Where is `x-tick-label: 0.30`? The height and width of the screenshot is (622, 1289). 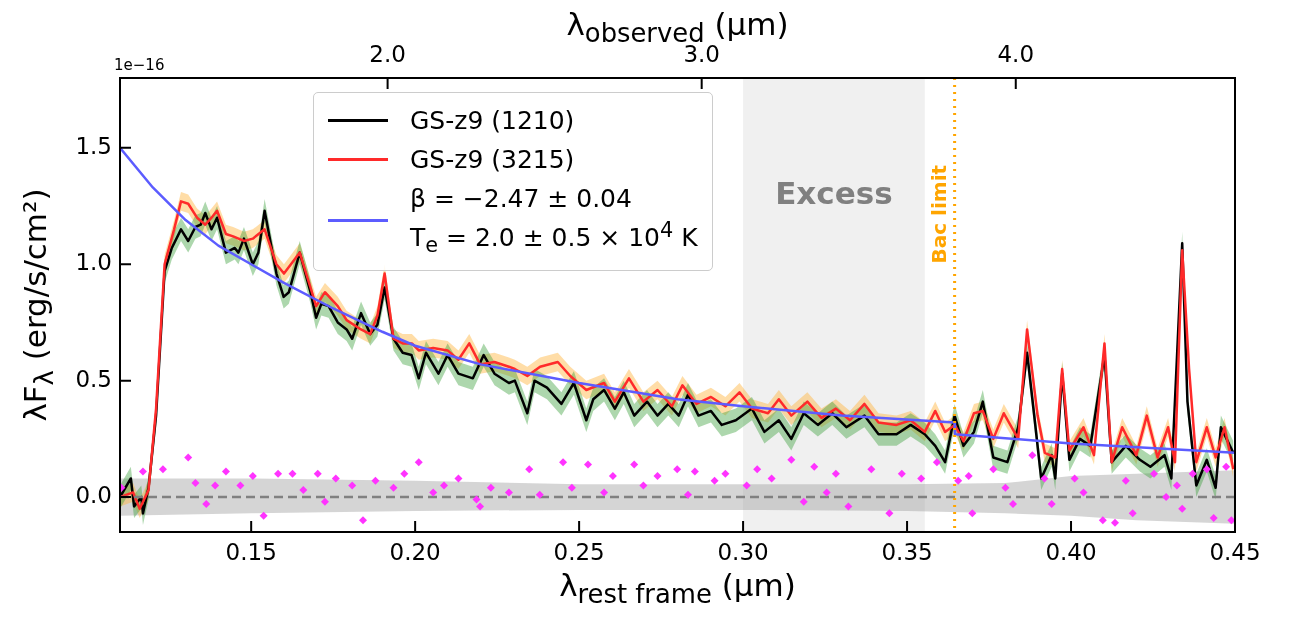 x-tick-label: 0.30 is located at coordinates (743, 551).